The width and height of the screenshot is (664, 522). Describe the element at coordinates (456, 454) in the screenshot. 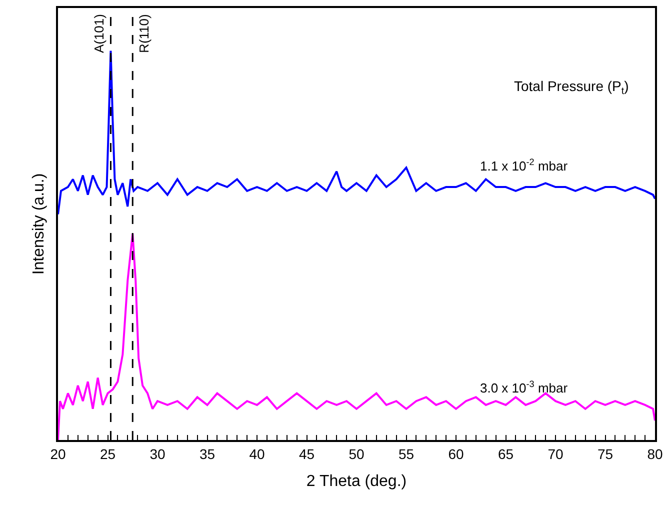

I see `x-tick-label: 60` at that location.